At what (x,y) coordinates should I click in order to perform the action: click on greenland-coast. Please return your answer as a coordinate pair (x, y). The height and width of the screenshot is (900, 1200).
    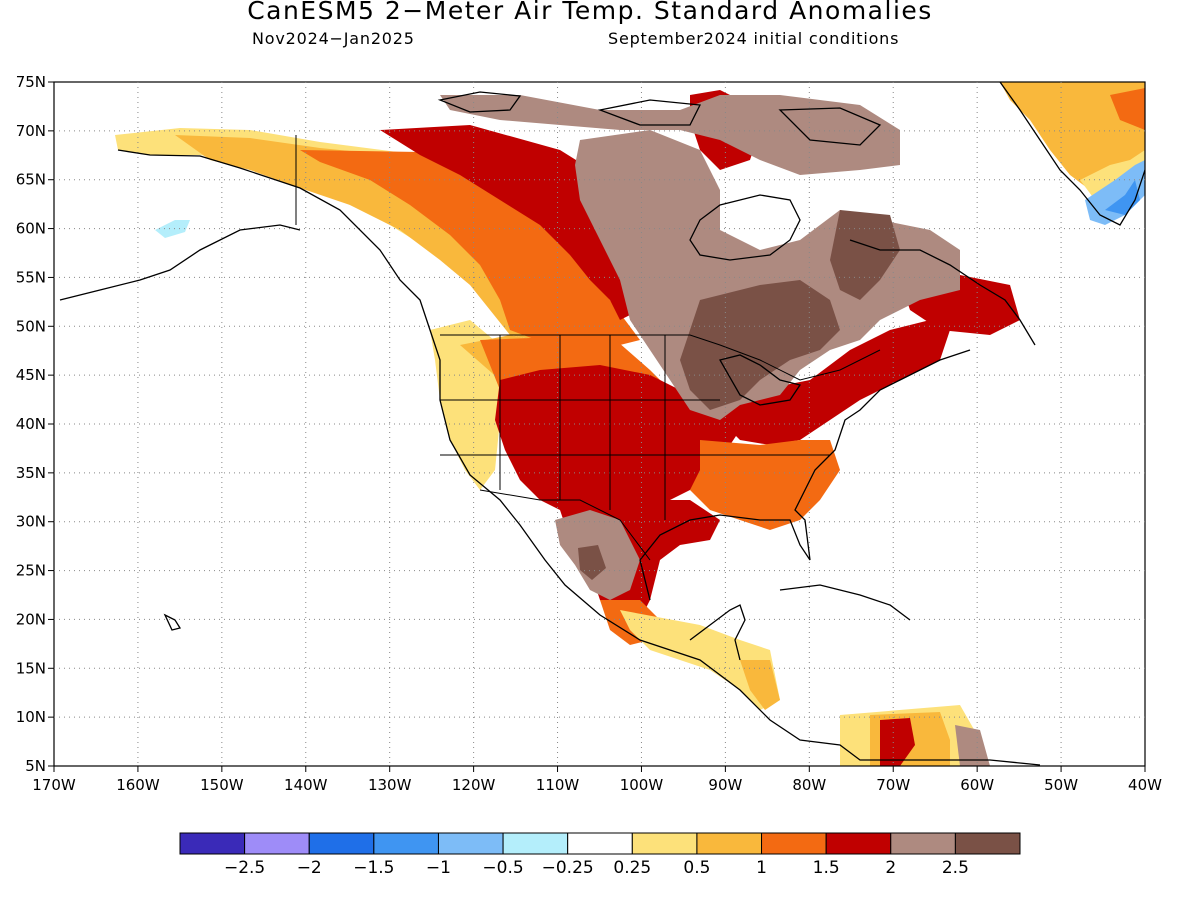
    Looking at the image, I should click on (1072, 154).